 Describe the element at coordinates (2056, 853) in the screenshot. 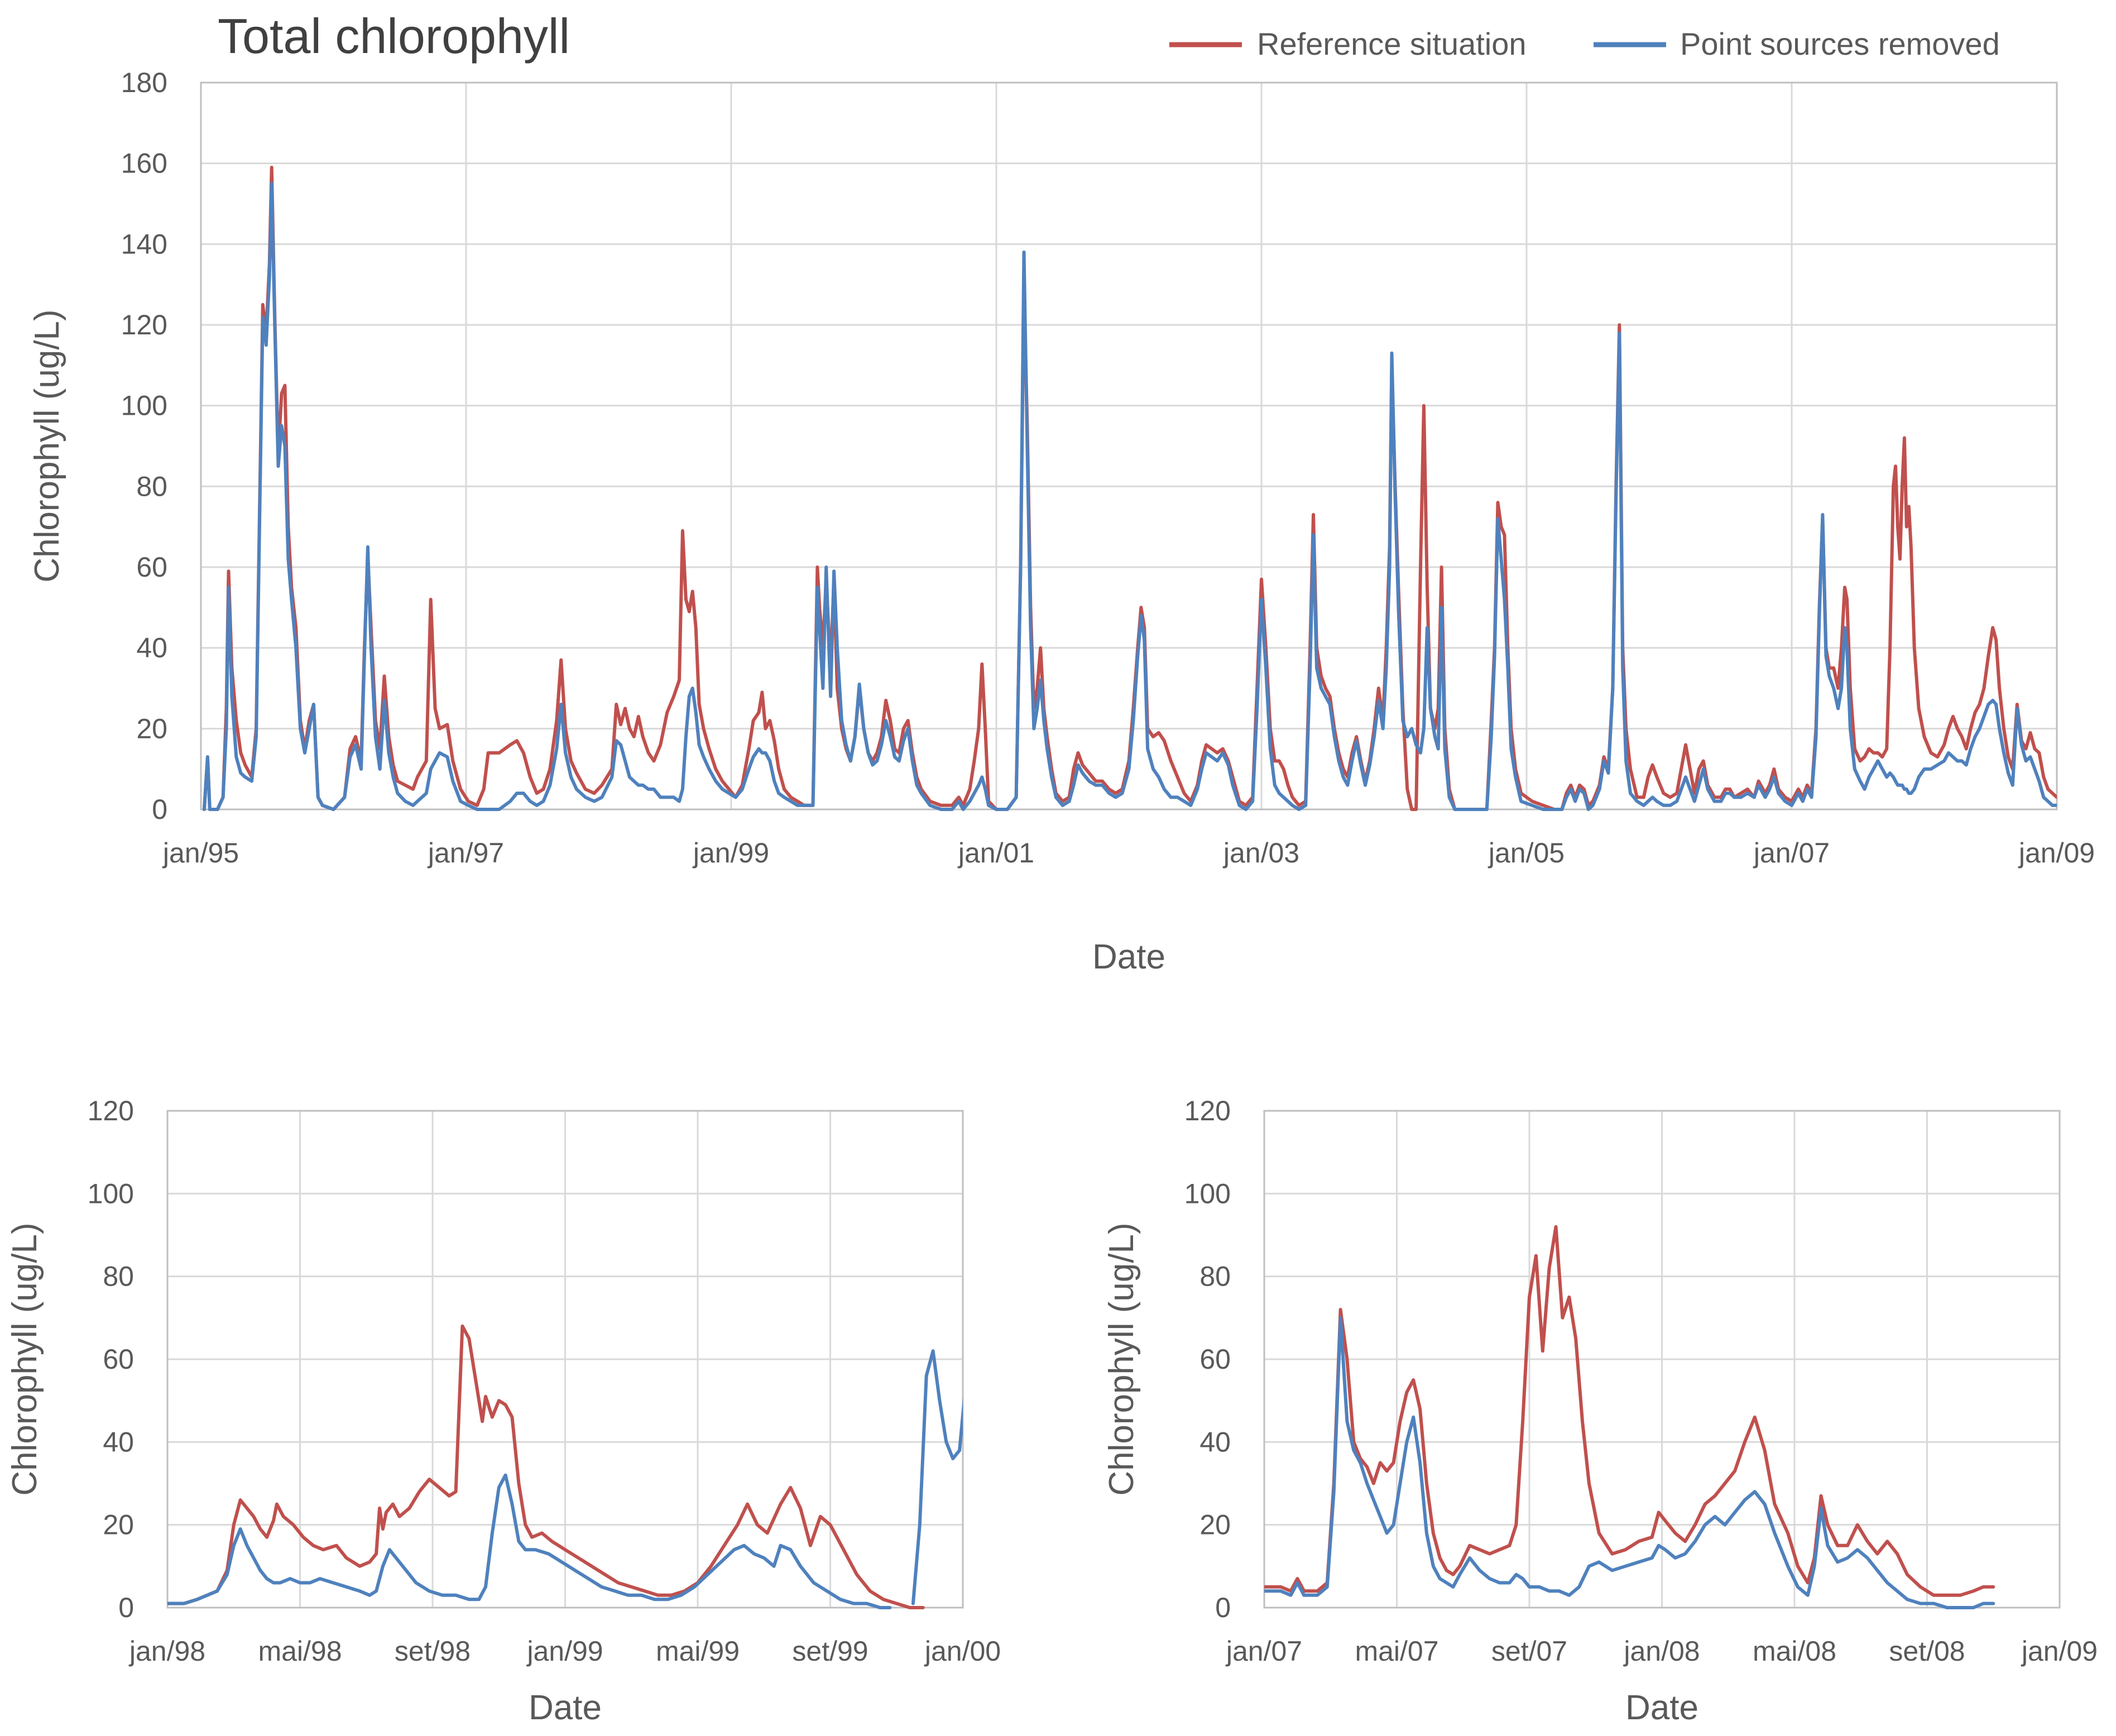

I see `panel1-x-tick-label: jan/09` at that location.